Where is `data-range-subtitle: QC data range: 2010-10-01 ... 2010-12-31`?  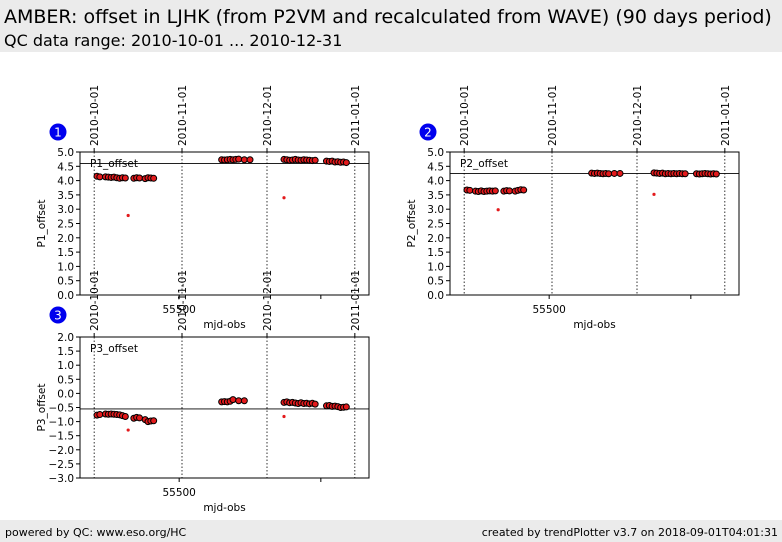
data-range-subtitle: QC data range: 2010-10-01 ... 2010-12-31 is located at coordinates (173, 40).